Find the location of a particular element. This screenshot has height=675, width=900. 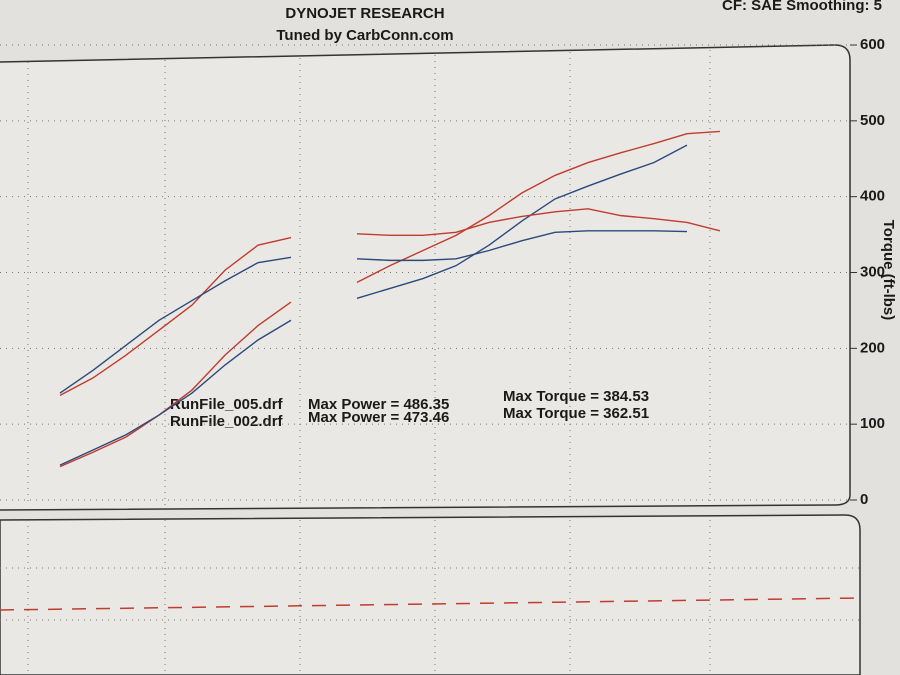

y-tick-label: 600 is located at coordinates (872, 44).